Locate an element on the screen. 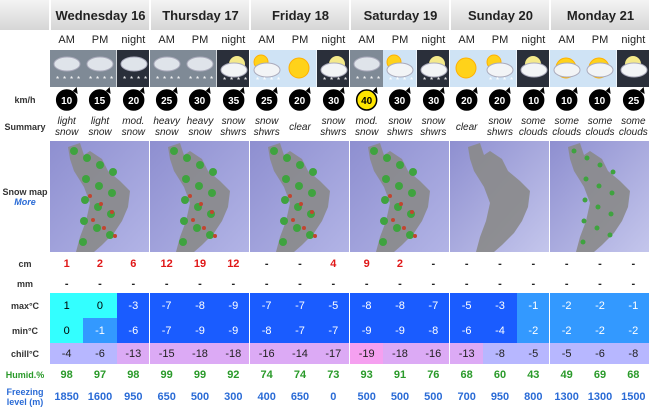 The height and width of the screenshot is (408, 650). day-header: Monday 21 is located at coordinates (600, 15).